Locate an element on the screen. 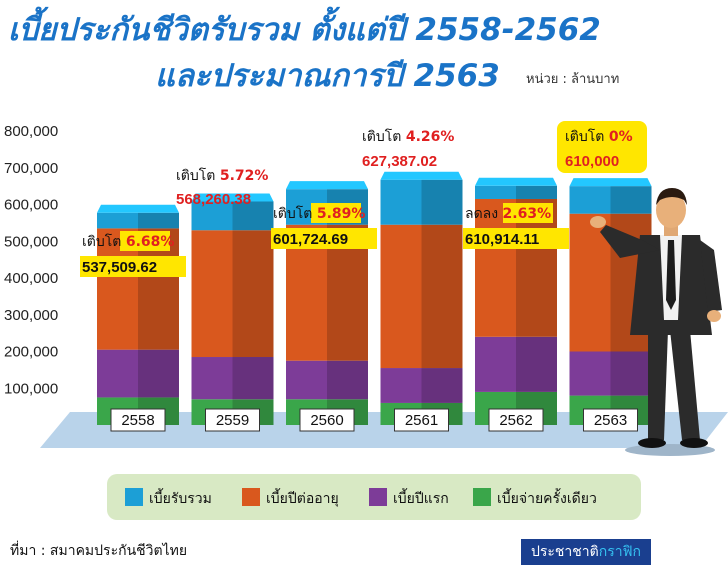 The width and height of the screenshot is (728, 565). x-tick-label: 2560 is located at coordinates (326, 420).